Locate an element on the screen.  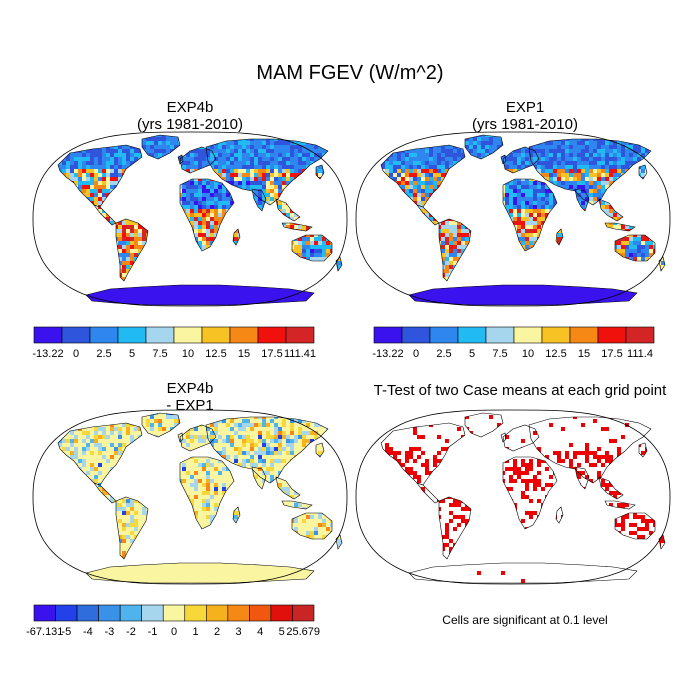
panel-title-exp4b-line1: EXP4b is located at coordinates (190, 107).